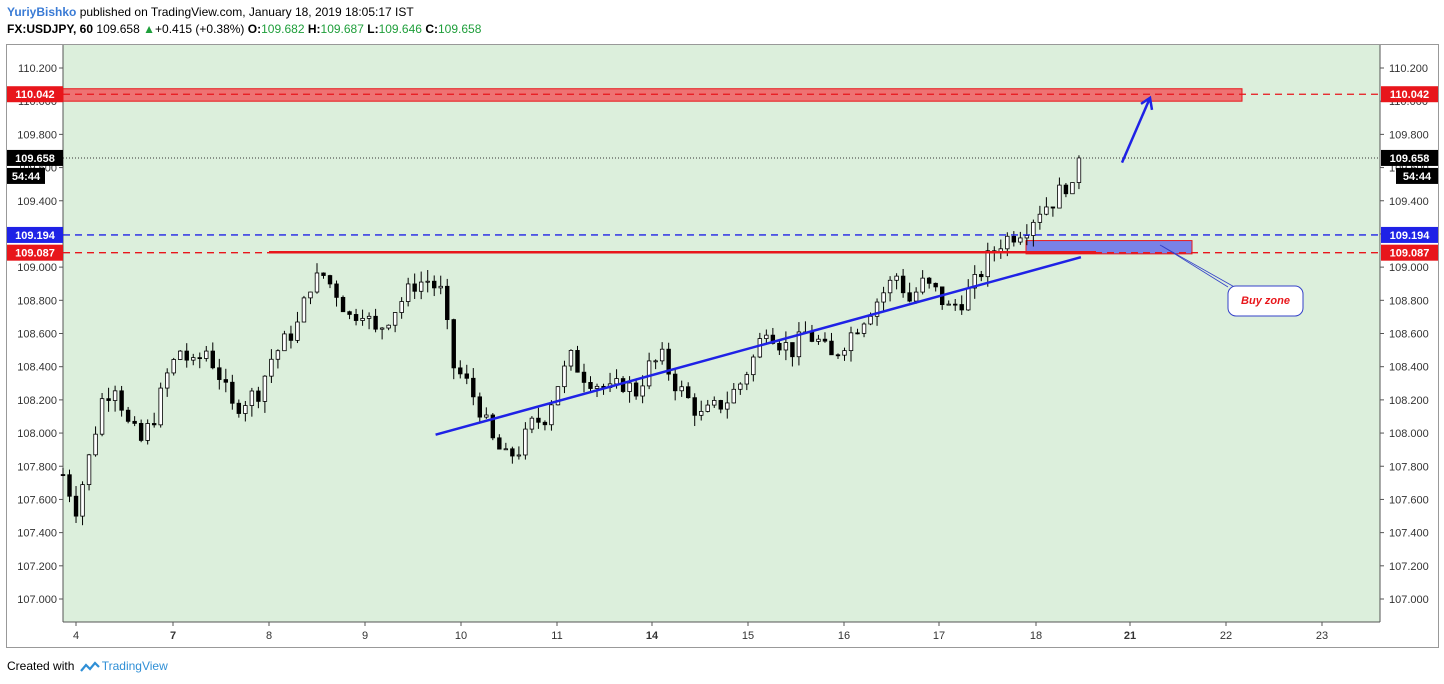 This screenshot has width=1444, height=684. What do you see at coordinates (1409, 335) in the screenshot?
I see `y-tick-label-right: 108.600` at bounding box center [1409, 335].